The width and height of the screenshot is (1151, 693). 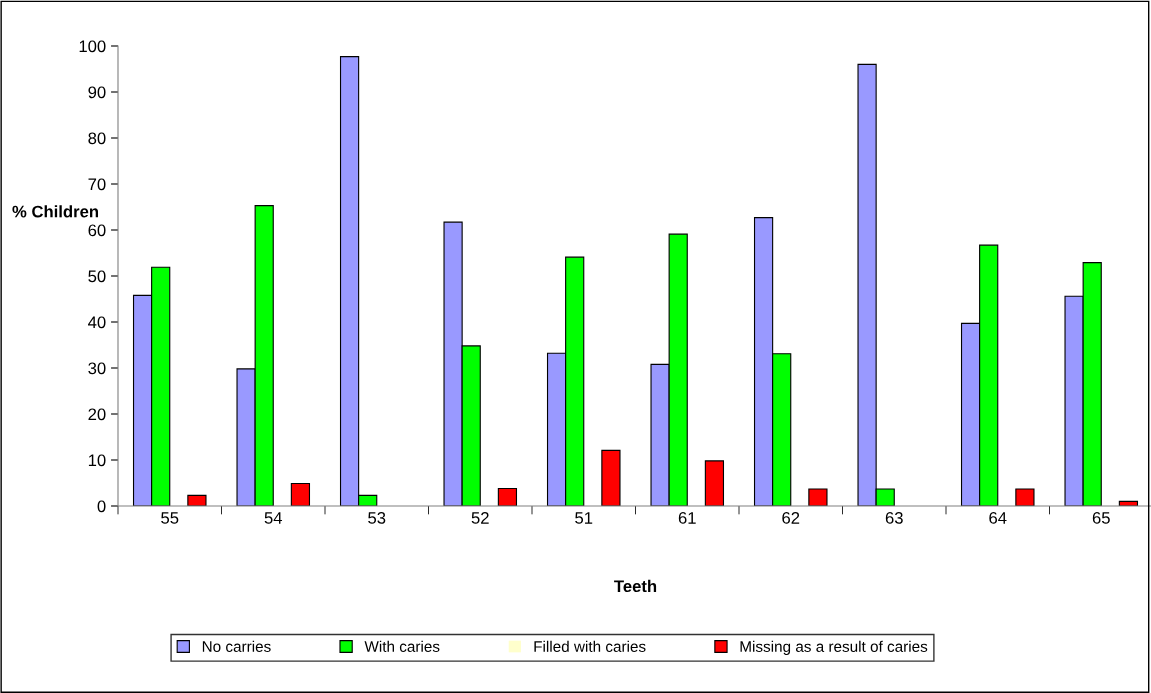 What do you see at coordinates (97, 414) in the screenshot?
I see `y-tick-label: 20` at bounding box center [97, 414].